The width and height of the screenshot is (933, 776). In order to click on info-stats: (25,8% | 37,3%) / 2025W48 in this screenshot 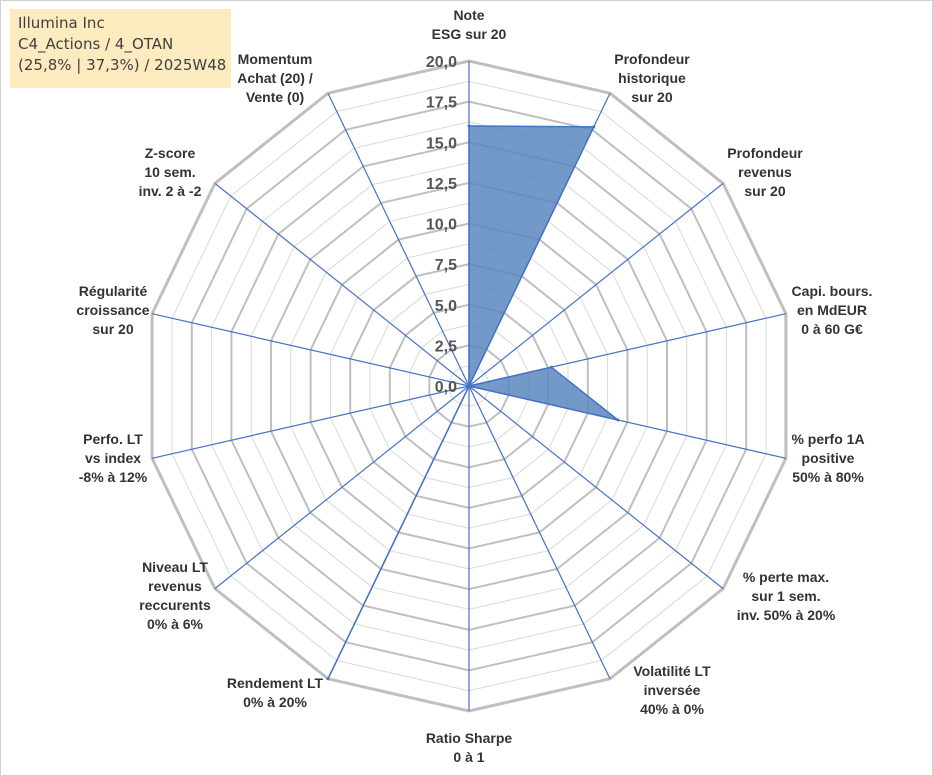, I will do `click(122, 65)`.